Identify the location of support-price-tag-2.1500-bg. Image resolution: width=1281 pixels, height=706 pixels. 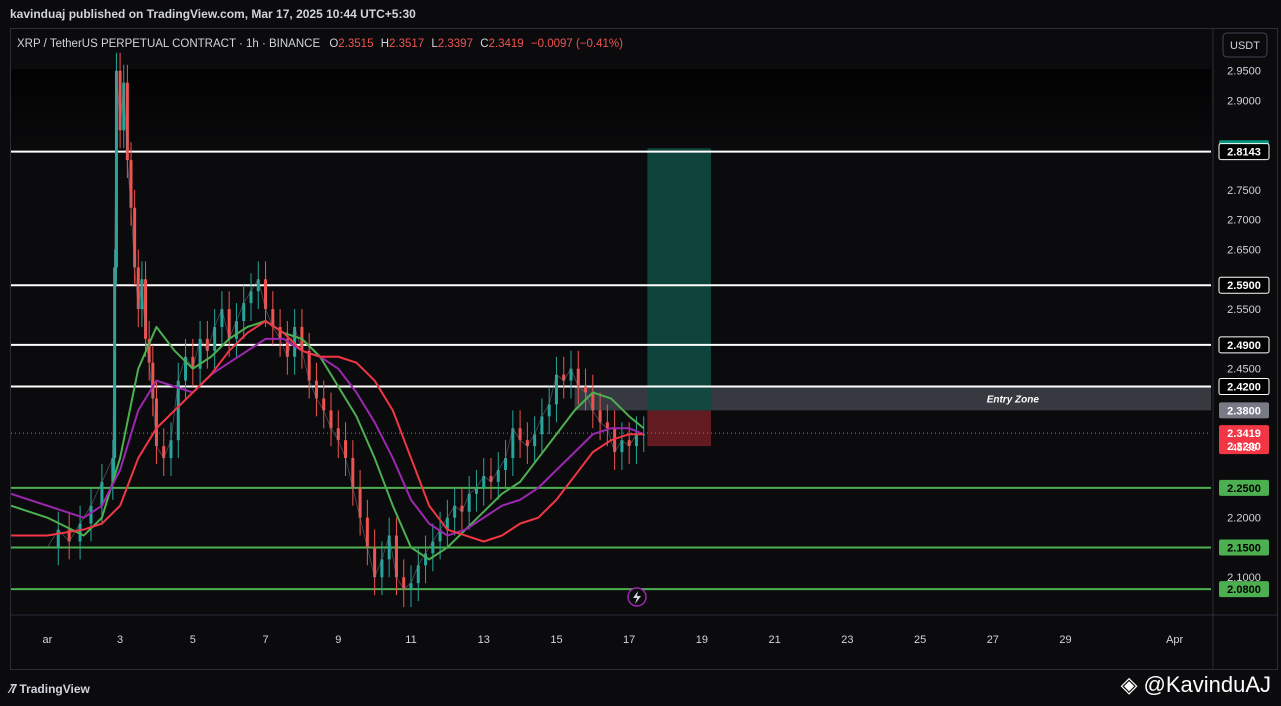
(1244, 547).